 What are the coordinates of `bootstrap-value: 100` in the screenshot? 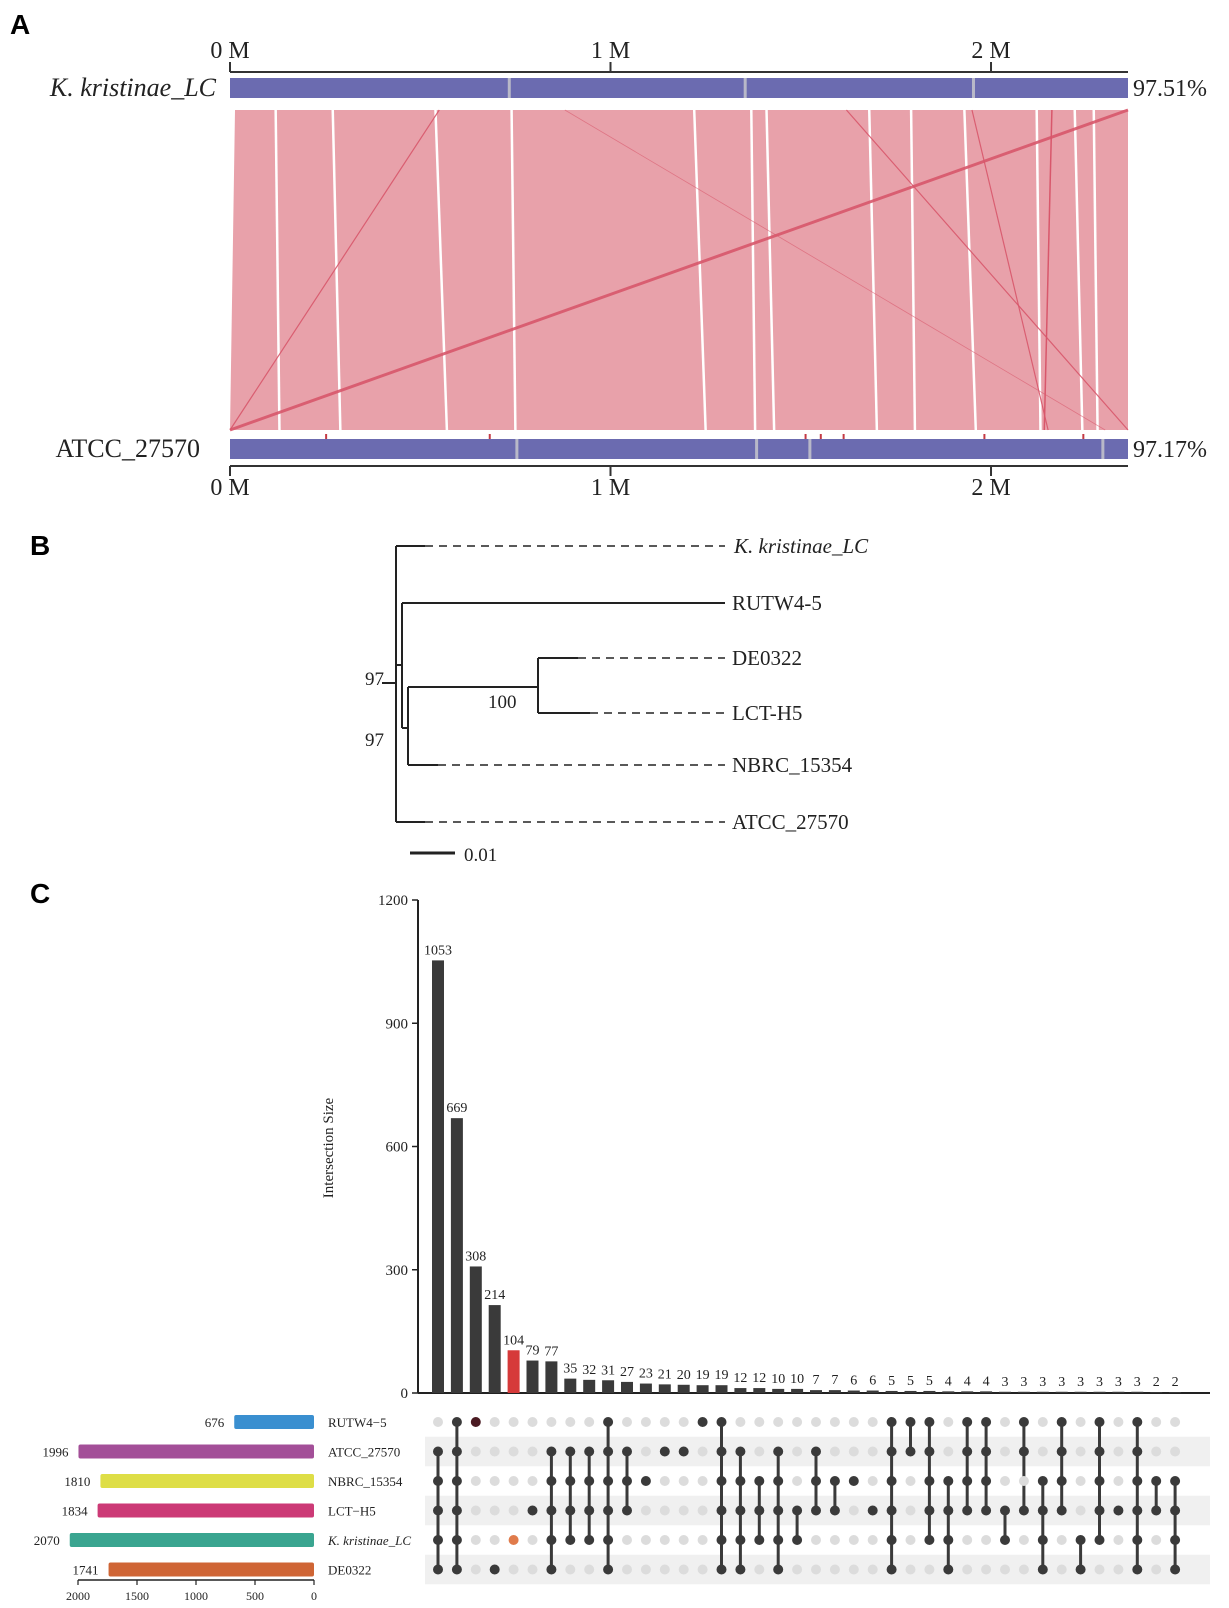 It's located at (502, 702).